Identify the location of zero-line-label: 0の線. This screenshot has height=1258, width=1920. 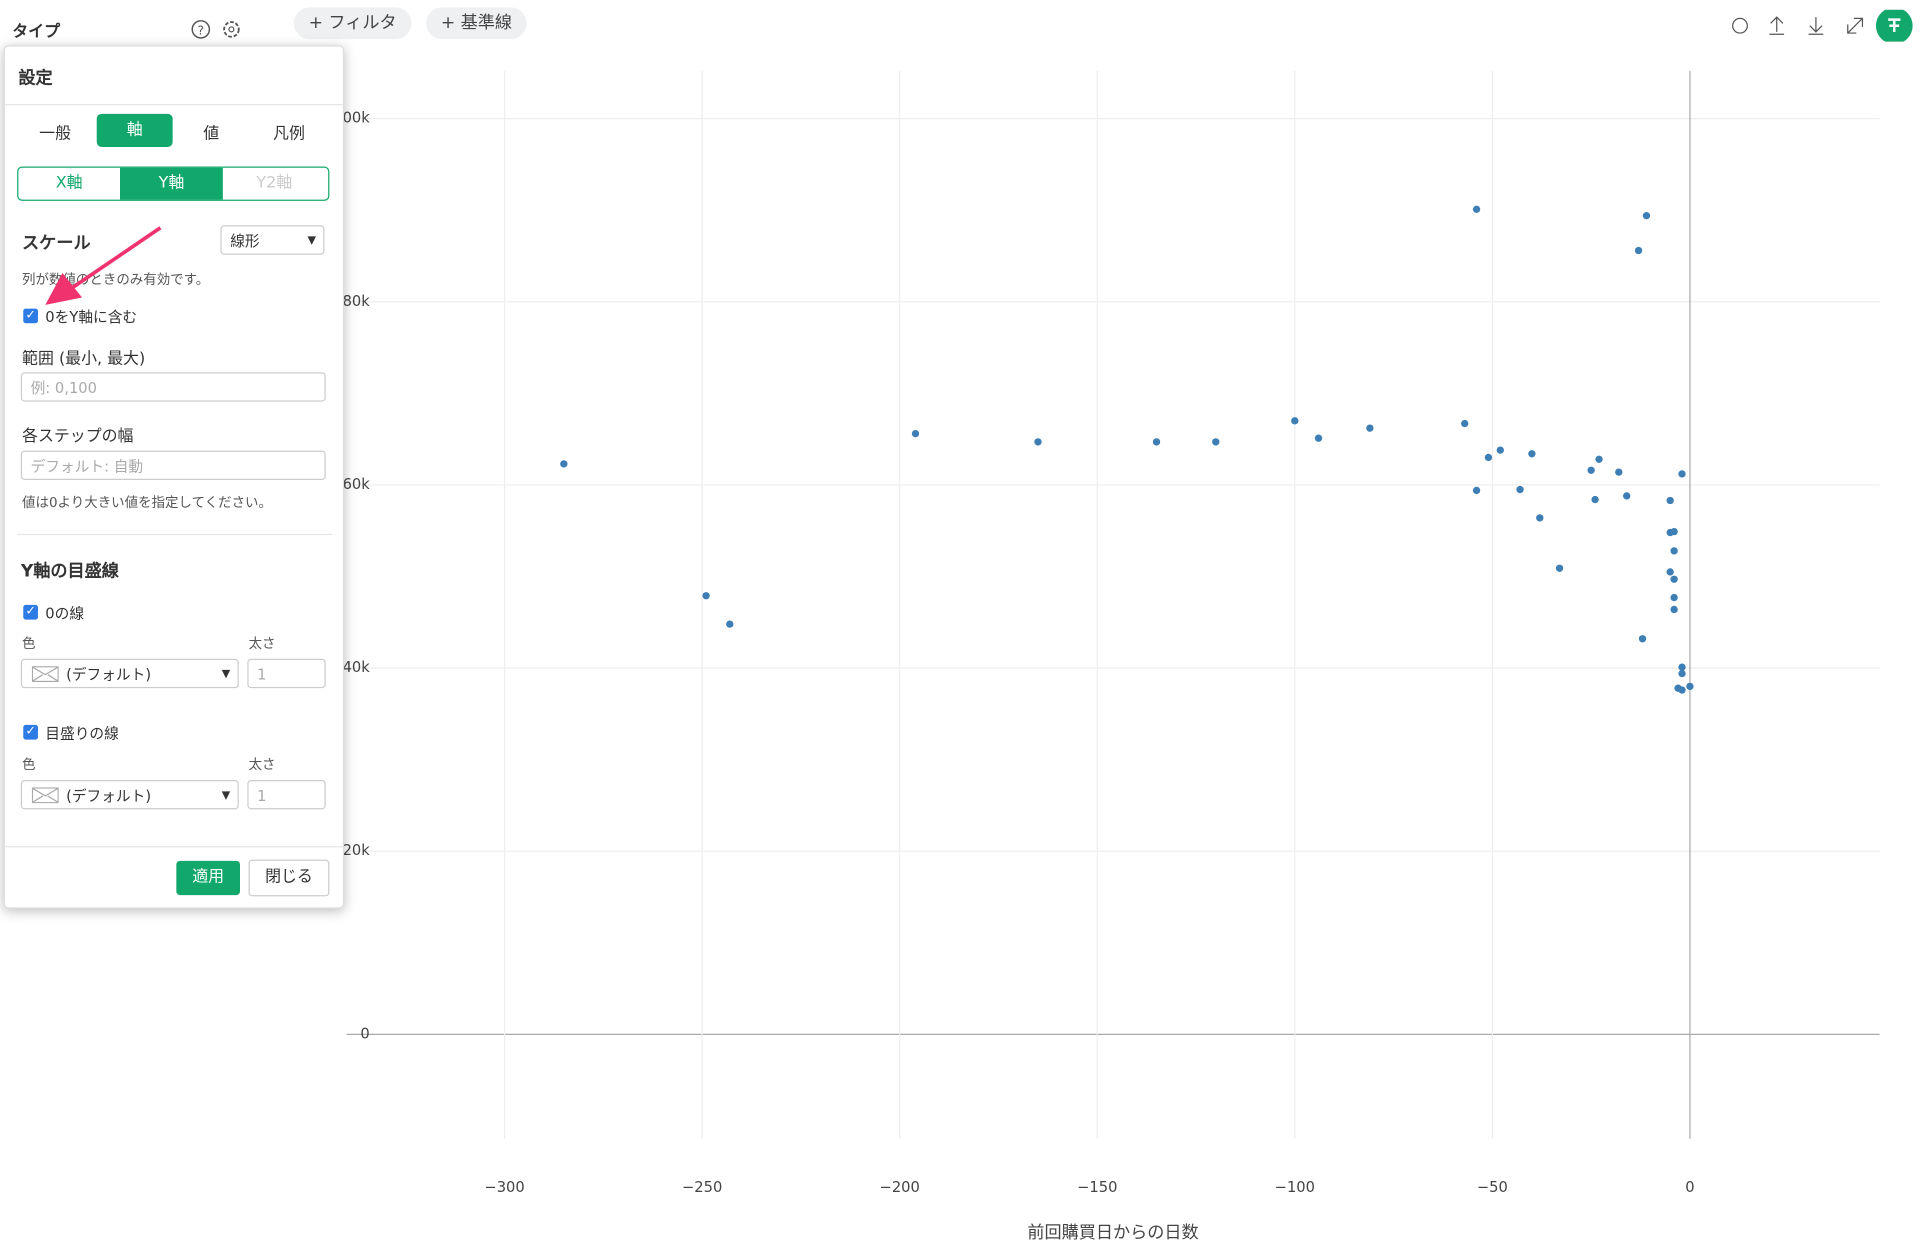
(65, 613).